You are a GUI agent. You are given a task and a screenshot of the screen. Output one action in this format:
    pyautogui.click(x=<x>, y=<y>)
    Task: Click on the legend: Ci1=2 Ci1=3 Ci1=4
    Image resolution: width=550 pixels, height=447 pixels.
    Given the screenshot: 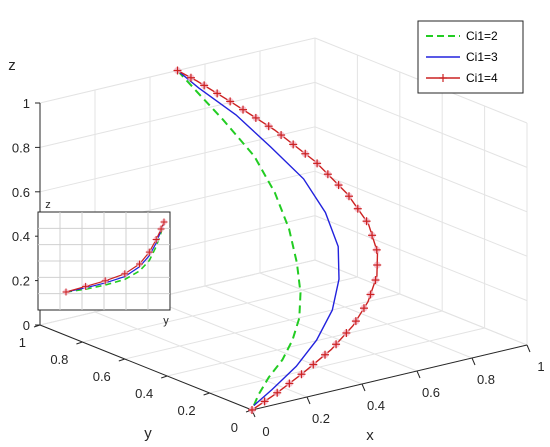 What is the action you would take?
    pyautogui.click(x=470, y=57)
    